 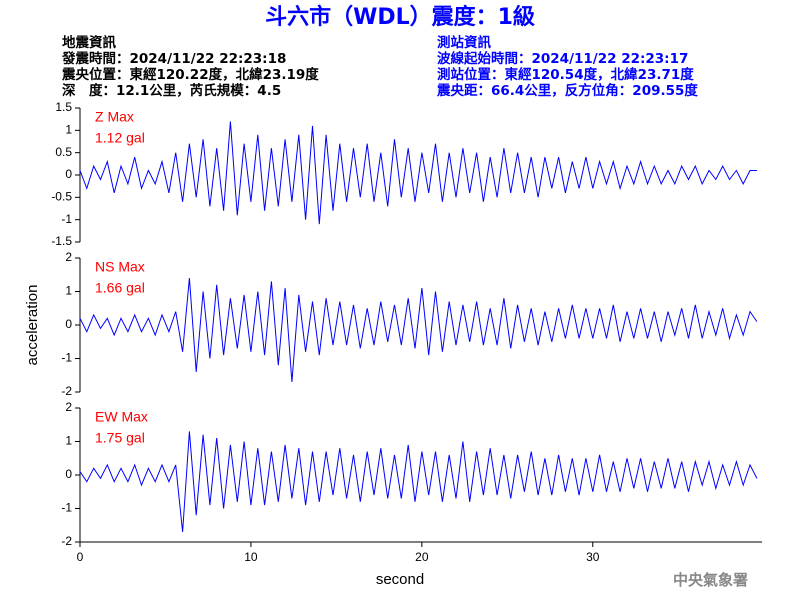 What do you see at coordinates (63, 107) in the screenshot?
I see `y-tick-label: 1.5` at bounding box center [63, 107].